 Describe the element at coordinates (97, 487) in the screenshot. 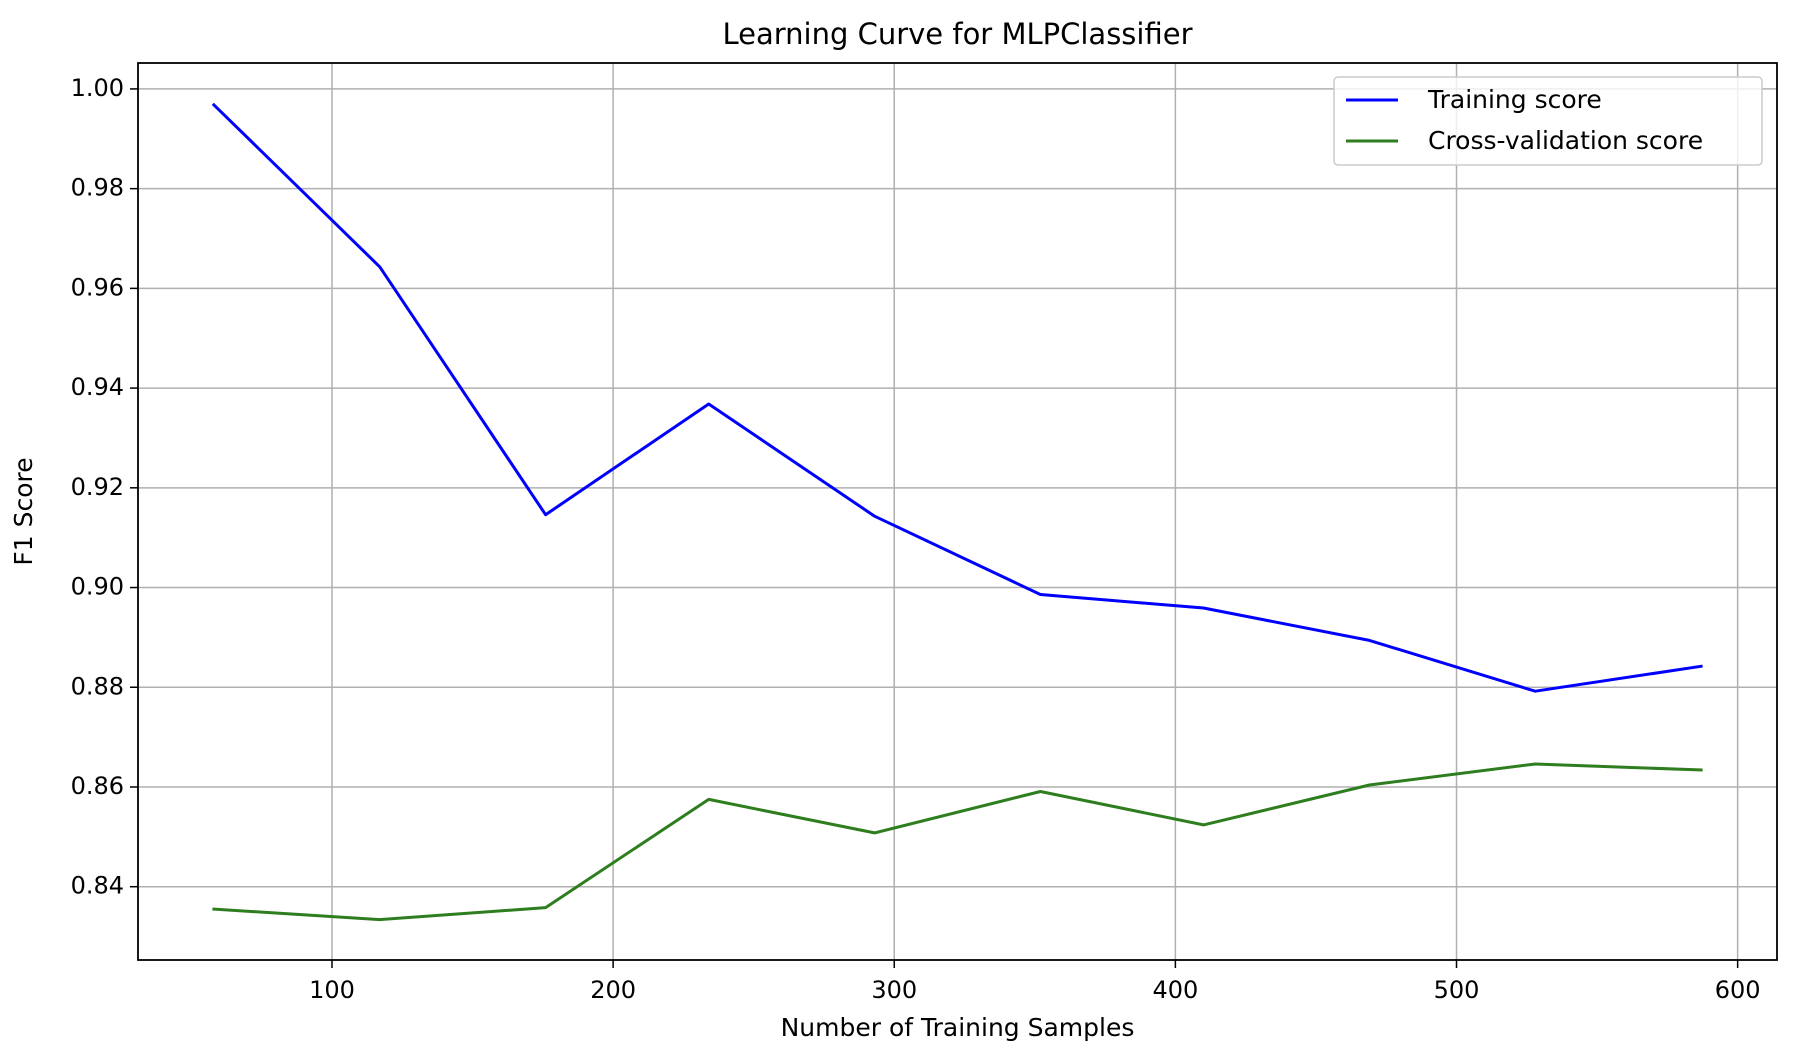

I see `y-tick-label-0.92: 0.92` at that location.